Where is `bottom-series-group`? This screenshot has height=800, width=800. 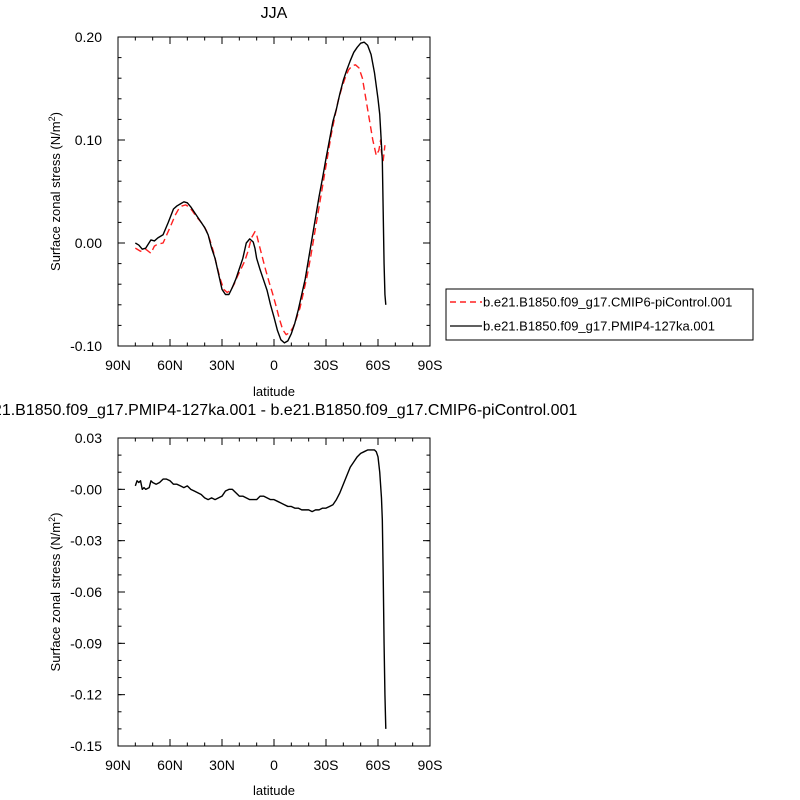 bottom-series-group is located at coordinates (260, 589).